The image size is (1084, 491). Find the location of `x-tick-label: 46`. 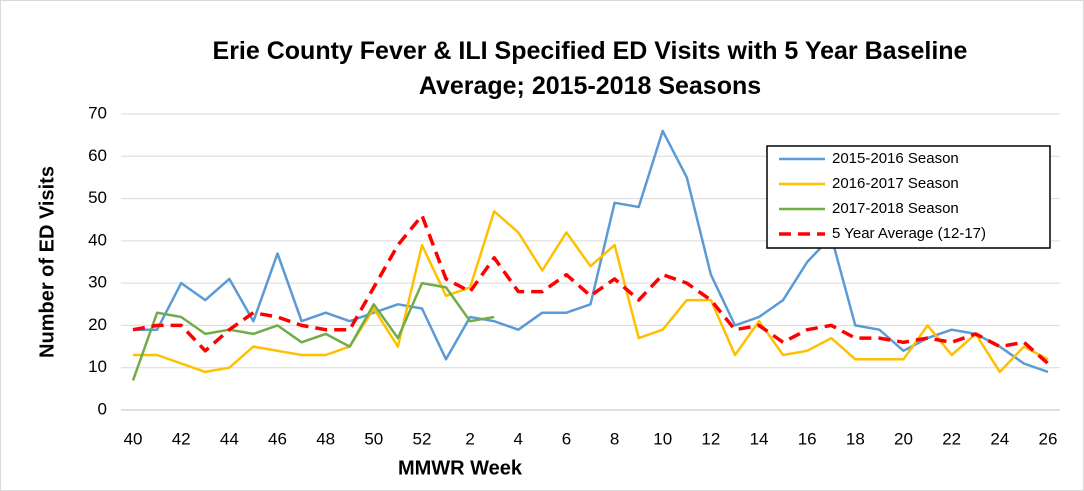

x-tick-label: 46 is located at coordinates (277, 438).